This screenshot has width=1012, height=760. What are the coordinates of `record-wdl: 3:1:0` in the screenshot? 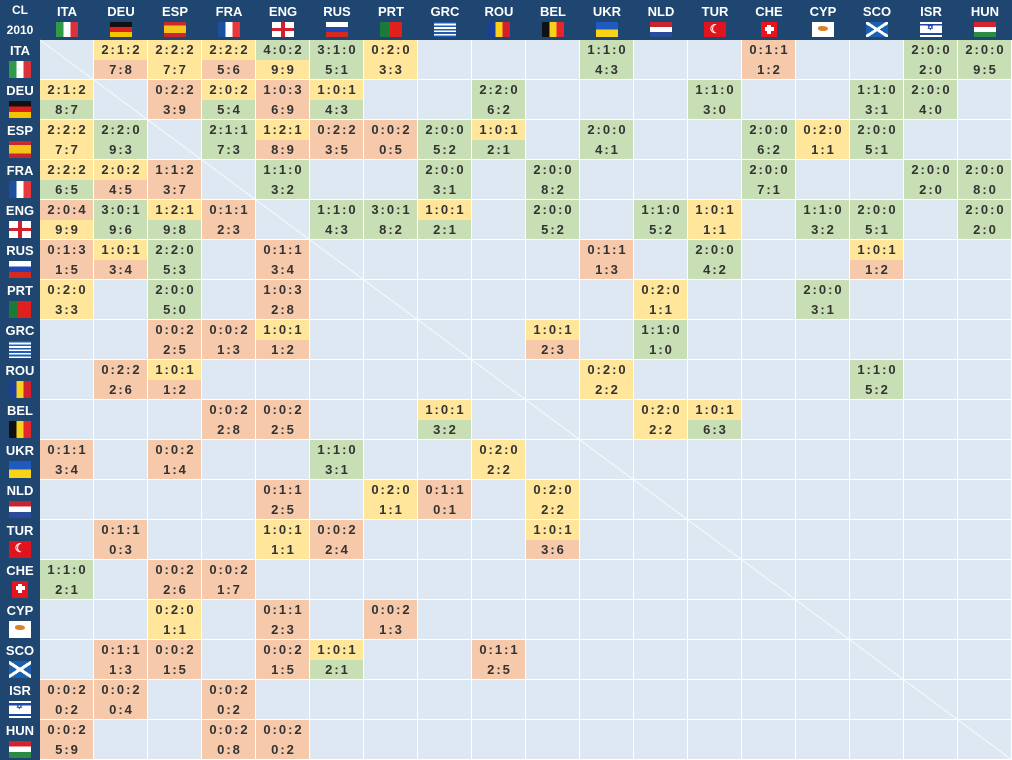 It's located at (336, 50).